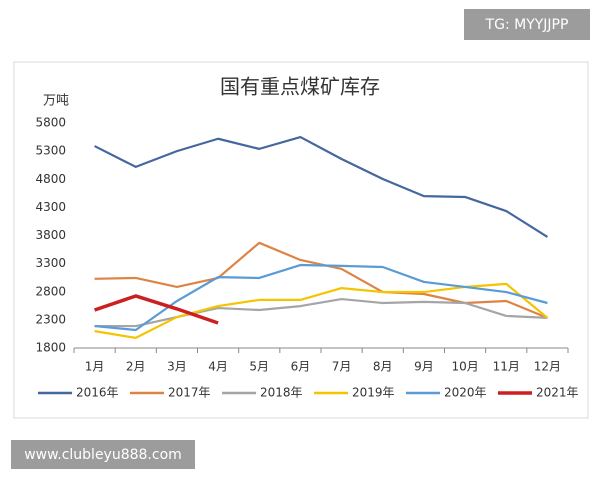 This screenshot has height=484, width=600. What do you see at coordinates (177, 367) in the screenshot?
I see `x-tick-label: 3月` at bounding box center [177, 367].